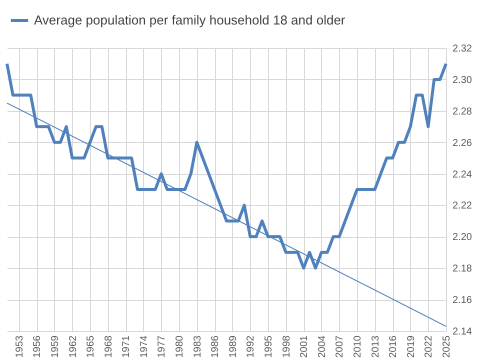 Image resolution: width=477 pixels, height=363 pixels. Describe the element at coordinates (462, 332) in the screenshot. I see `y-tick-label: 2.14` at that location.